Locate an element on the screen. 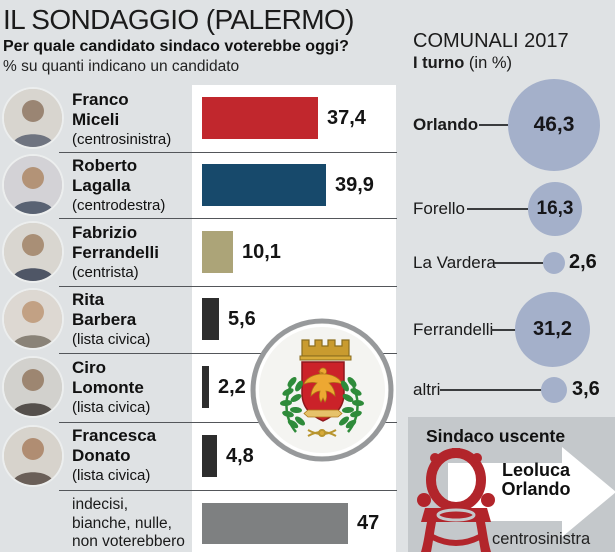 Image resolution: width=615 pixels, height=552 pixels. candidate-label-ferrandelli: Fabrizio Ferrandelli (centrista) is located at coordinates (115, 252).